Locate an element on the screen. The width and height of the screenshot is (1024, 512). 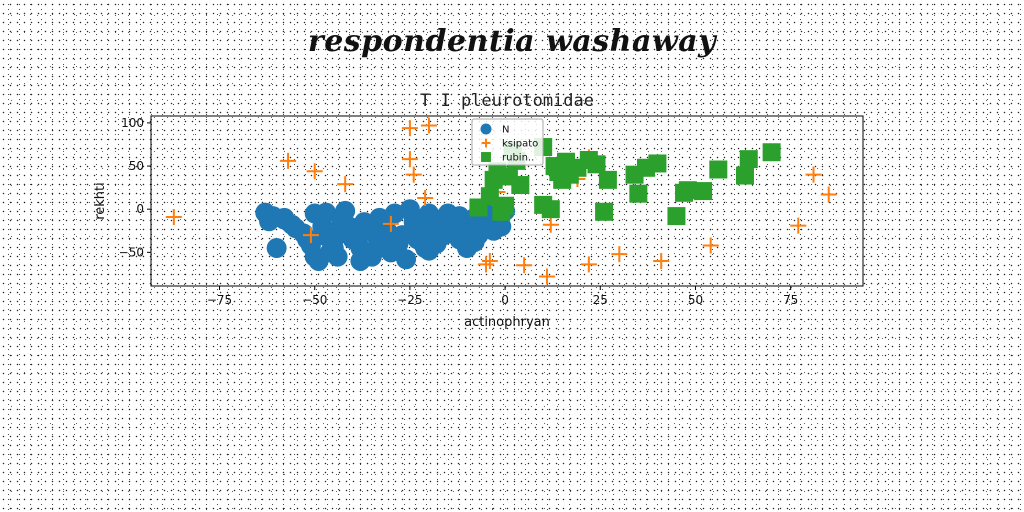
series-square is located at coordinates (625, 182).